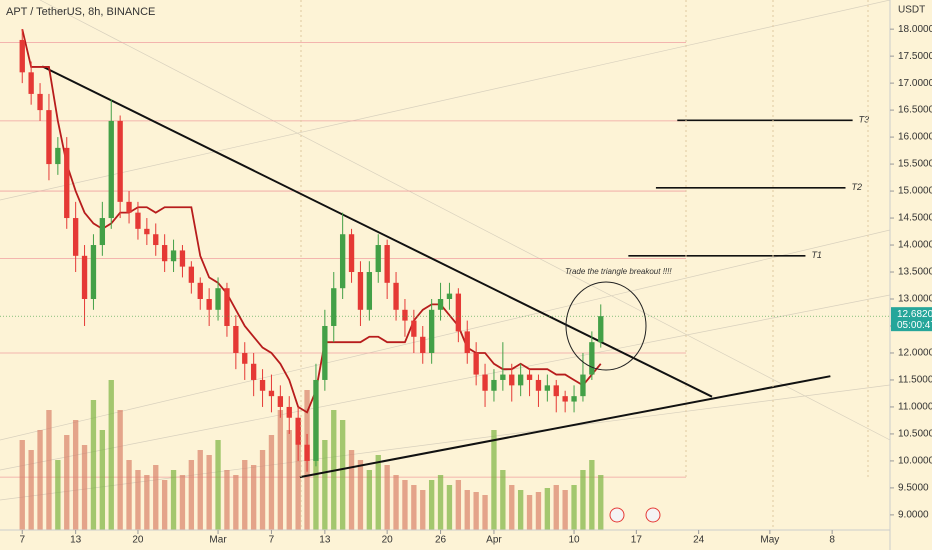 This screenshot has height=550, width=932. Describe the element at coordinates (22, 540) in the screenshot. I see `x-tick-label: 7` at that location.